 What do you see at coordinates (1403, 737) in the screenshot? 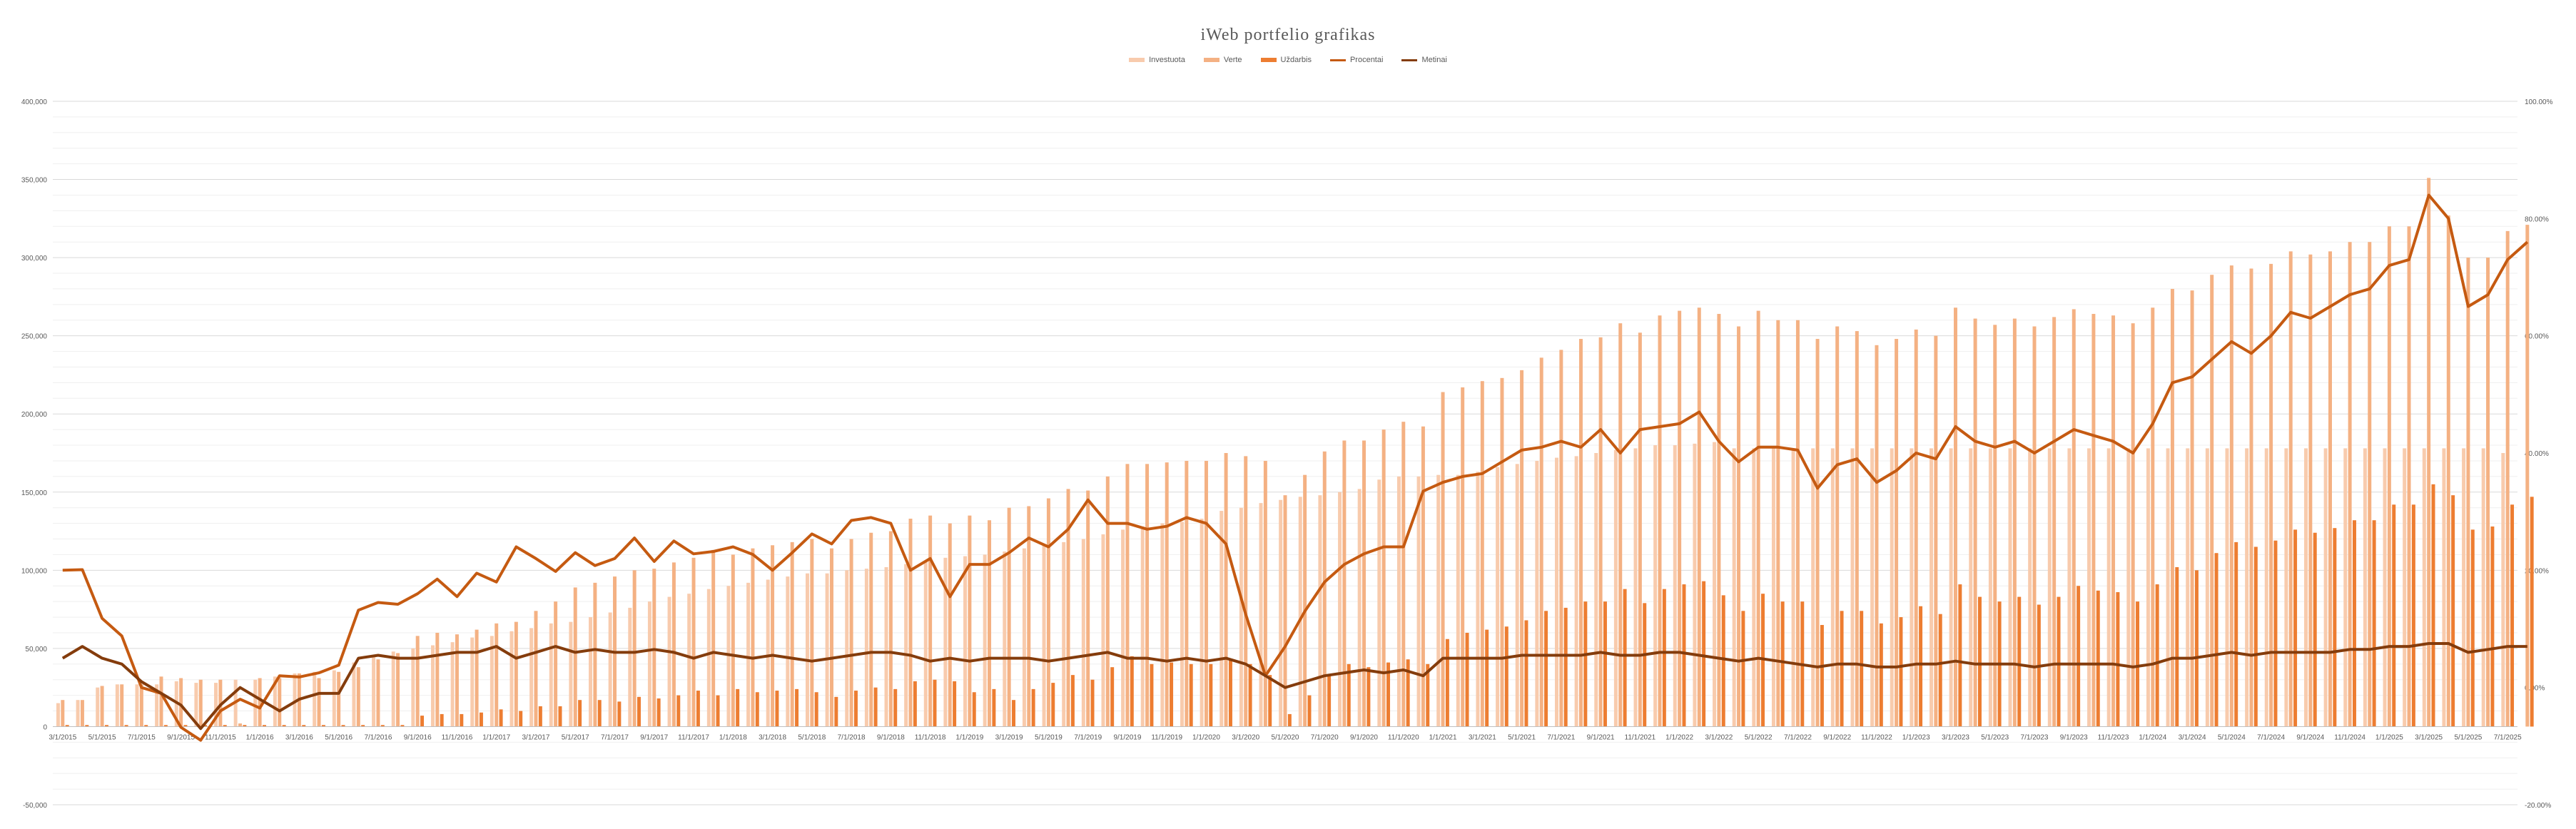
I see `x-tick-label: 11/1/2020` at bounding box center [1403, 737].